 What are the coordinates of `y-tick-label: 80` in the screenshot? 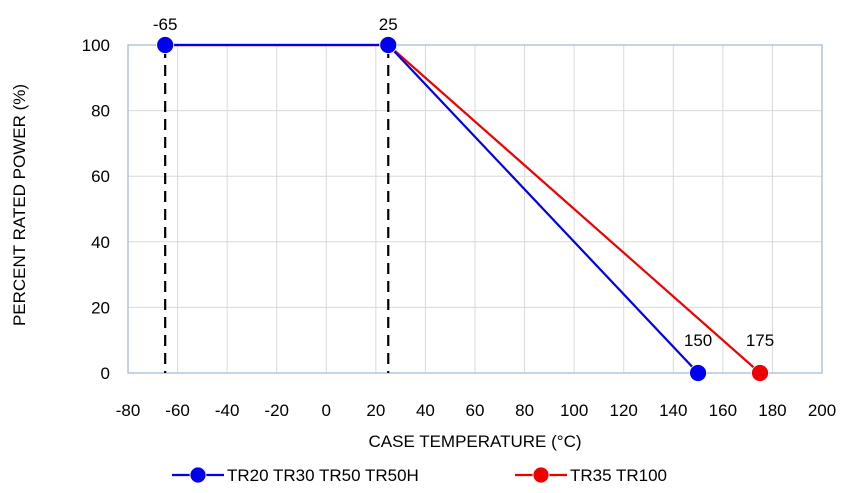 It's located at (100, 111).